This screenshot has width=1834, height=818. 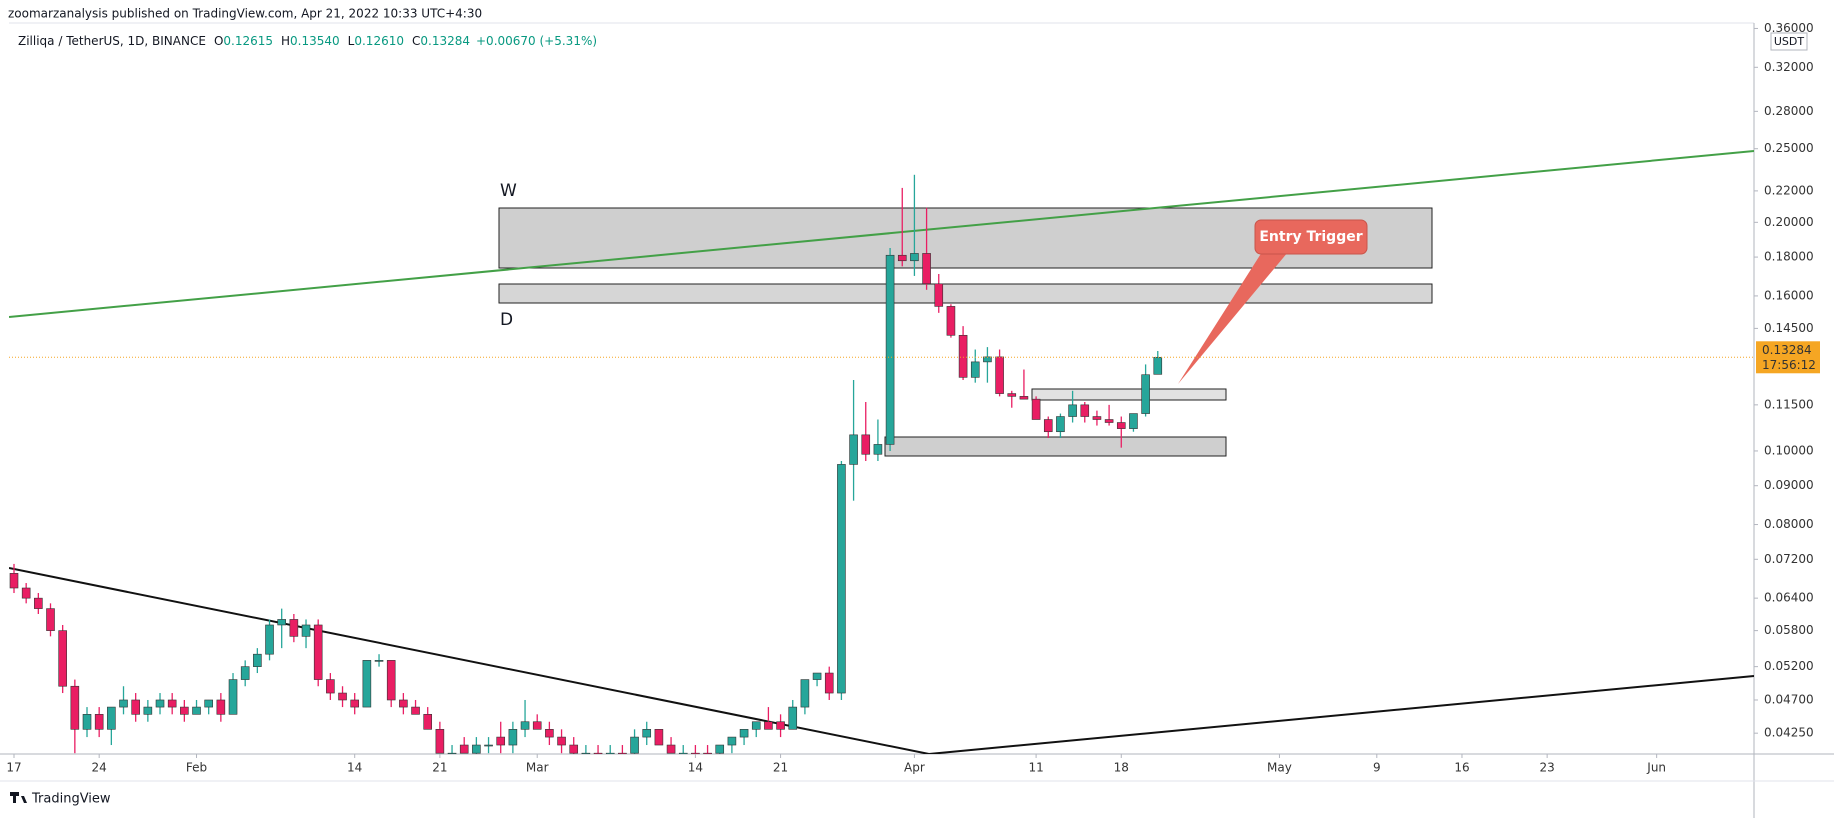 What do you see at coordinates (1461, 768) in the screenshot?
I see `x-tick-label: 16` at bounding box center [1461, 768].